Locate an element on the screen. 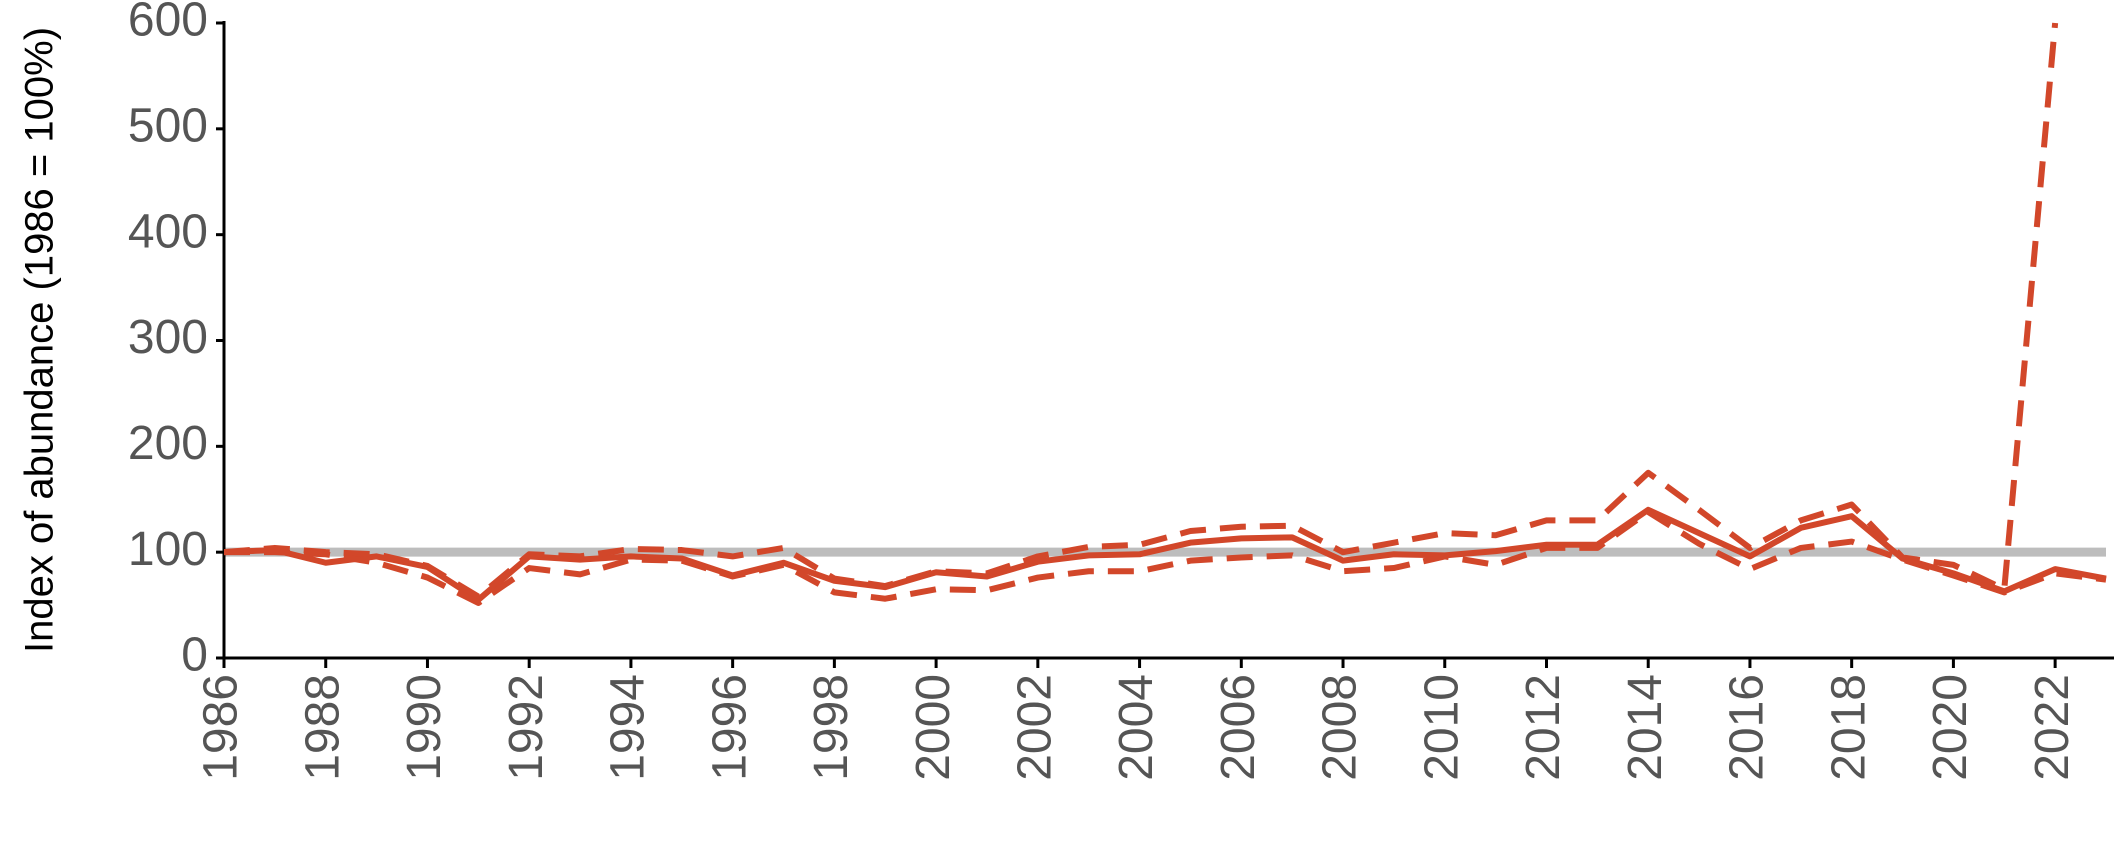 Image resolution: width=2127 pixels, height=864 pixels. y-tick-label: 300 is located at coordinates (168, 337).